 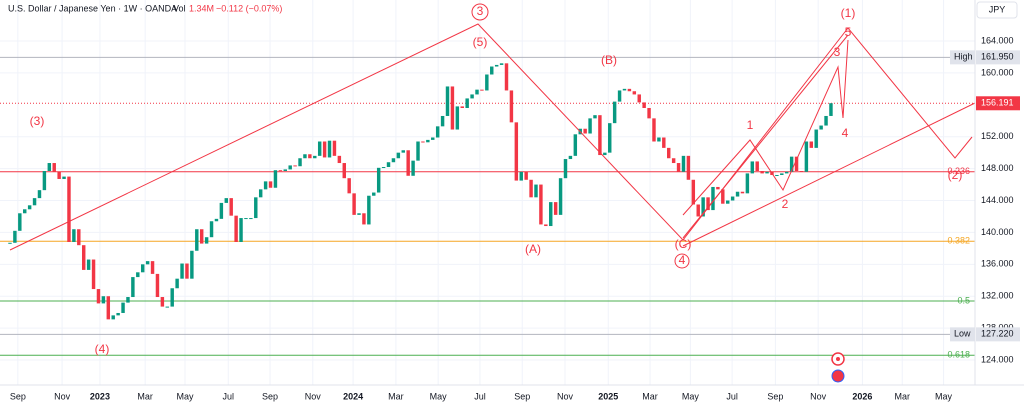 I want to click on wave-label: (C), so click(x=683, y=244).